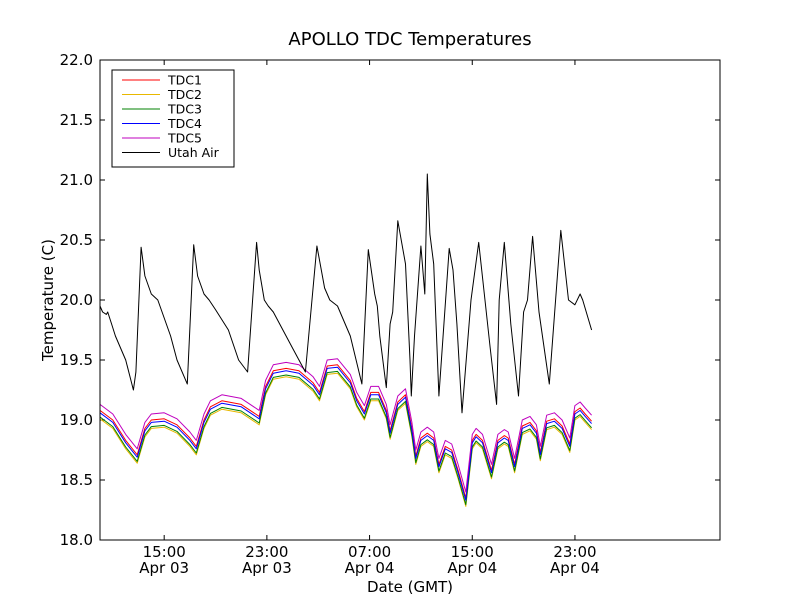 The image size is (800, 600). What do you see at coordinates (76, 420) in the screenshot?
I see `y-tick-label: 19.0` at bounding box center [76, 420].